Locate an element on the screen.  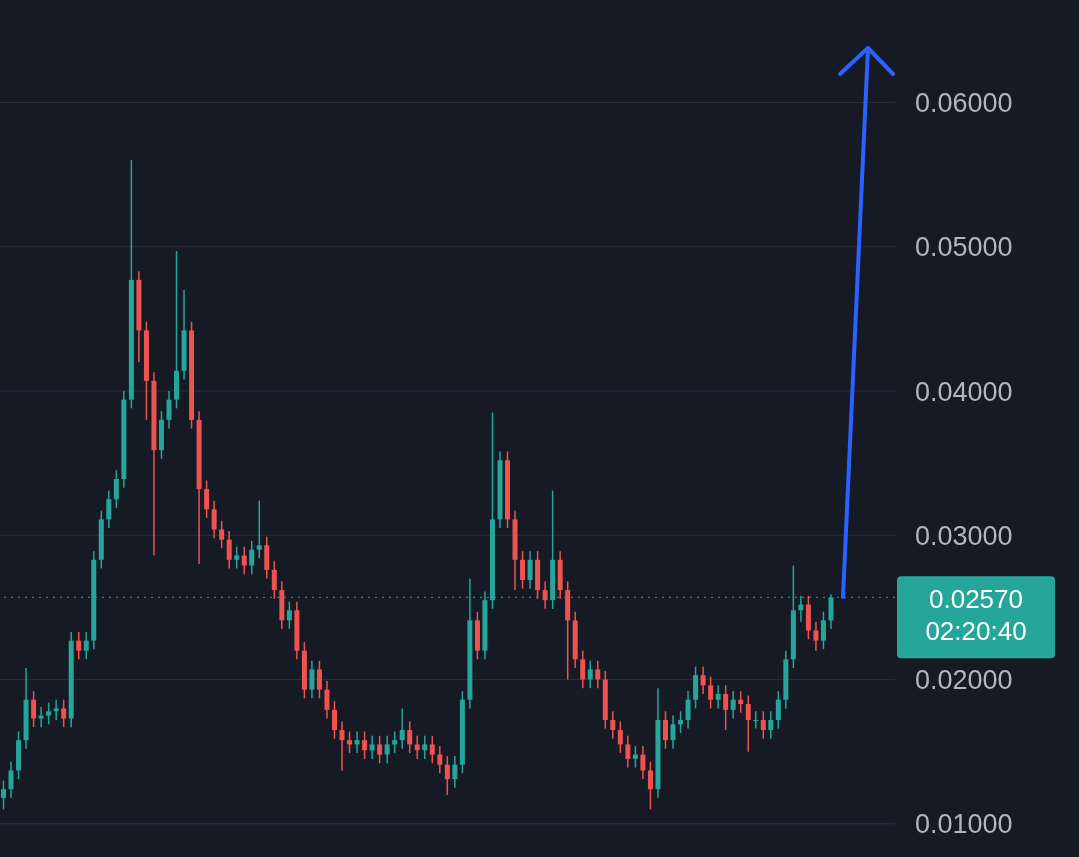
y-tick-label: 0.02000 is located at coordinates (964, 680).